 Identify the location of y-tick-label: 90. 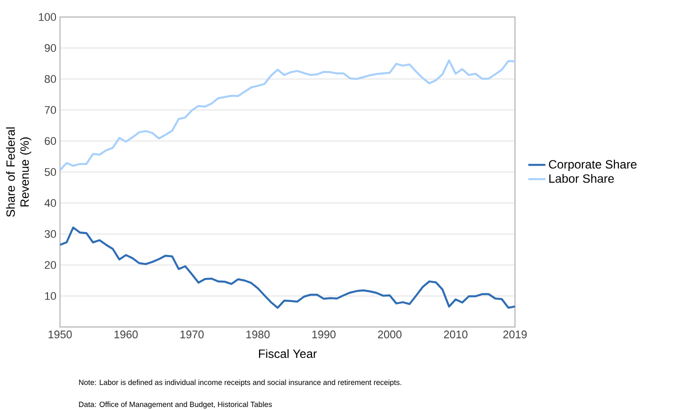
(50, 48).